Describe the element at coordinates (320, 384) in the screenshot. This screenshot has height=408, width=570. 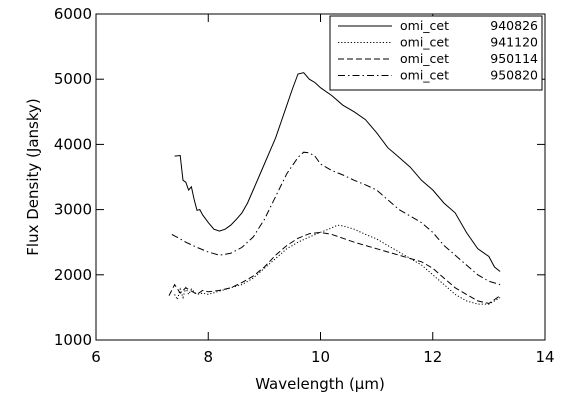
I see `x-axis-label: Wavelength (μm)` at that location.